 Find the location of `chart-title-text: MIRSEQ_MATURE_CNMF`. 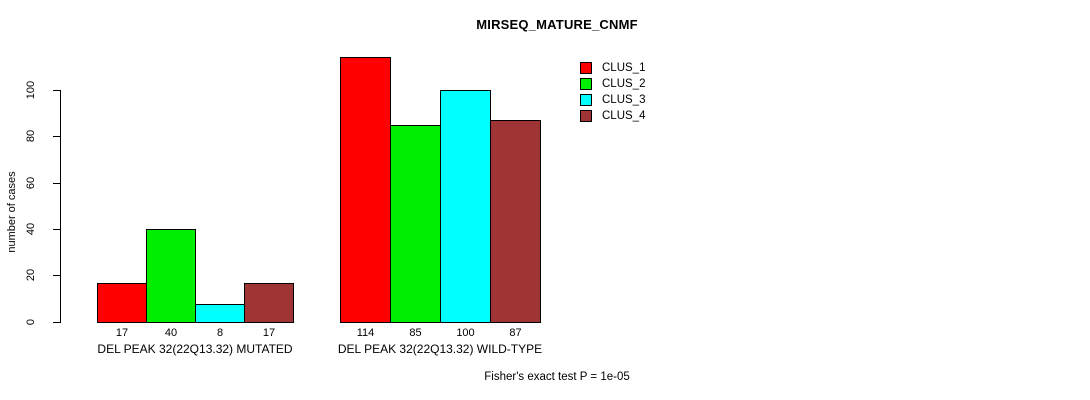

chart-title-text: MIRSEQ_MATURE_CNMF is located at coordinates (557, 24).